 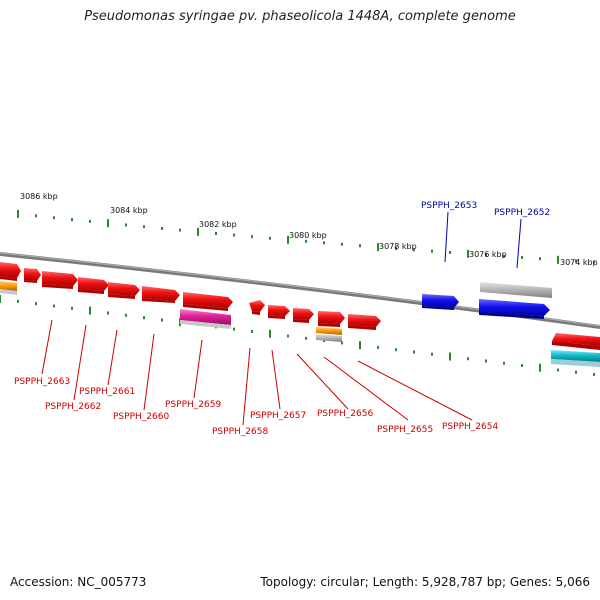 I want to click on gene-glyph-orange-left, so click(x=8, y=288).